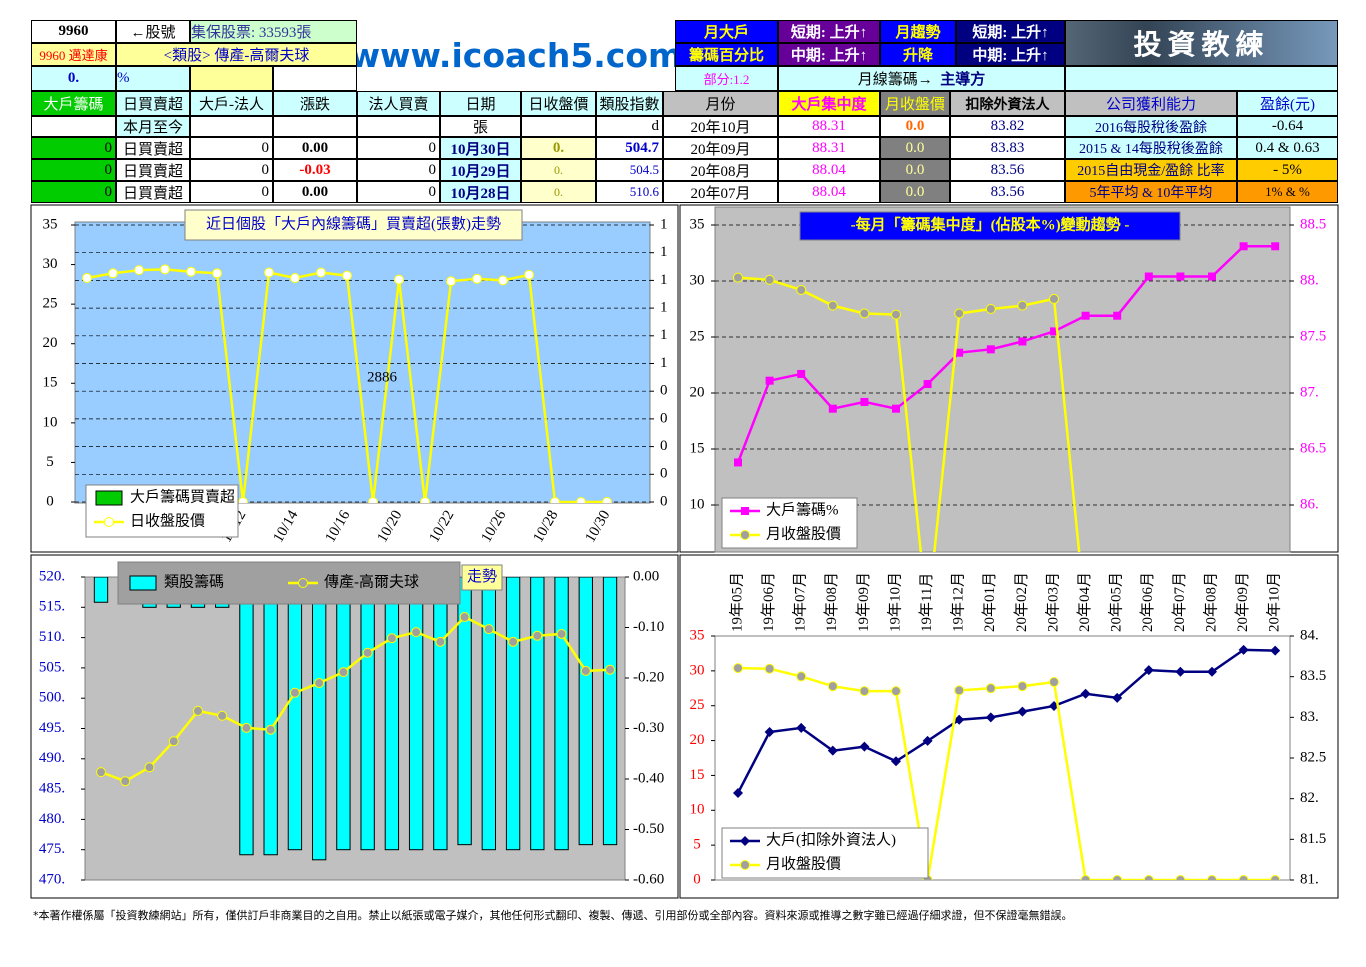  Describe the element at coordinates (895, 80) in the screenshot. I see `monthly-chip-label: 月線籌碼→` at that location.